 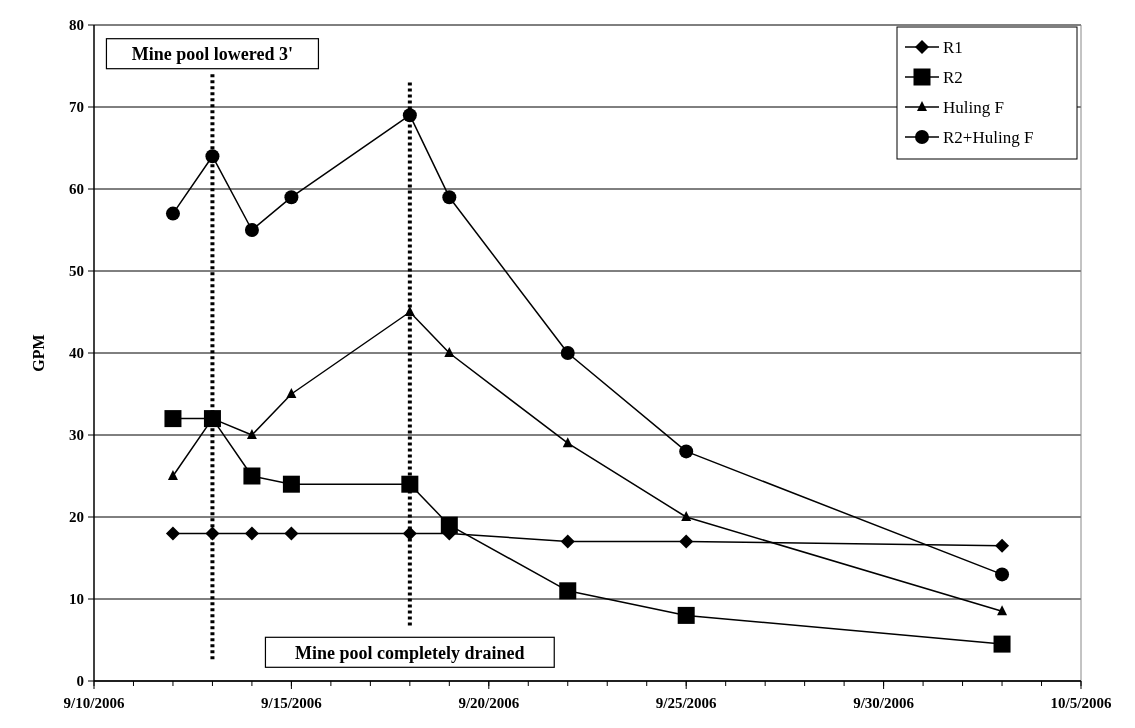 I want to click on x-tick-label: 9/25/2006, so click(x=686, y=703).